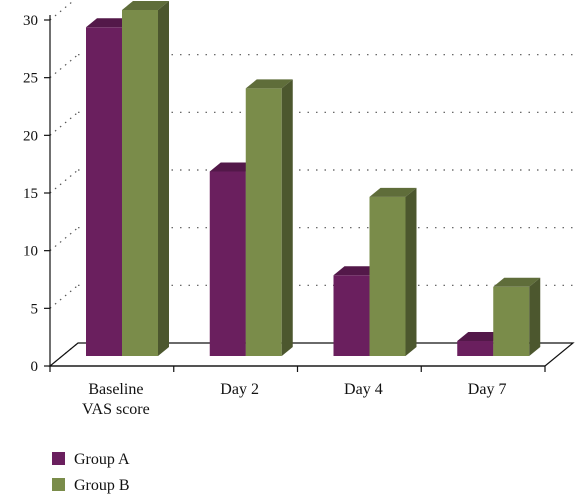 The image size is (576, 498). I want to click on y-tick-label: 5, so click(35, 309).